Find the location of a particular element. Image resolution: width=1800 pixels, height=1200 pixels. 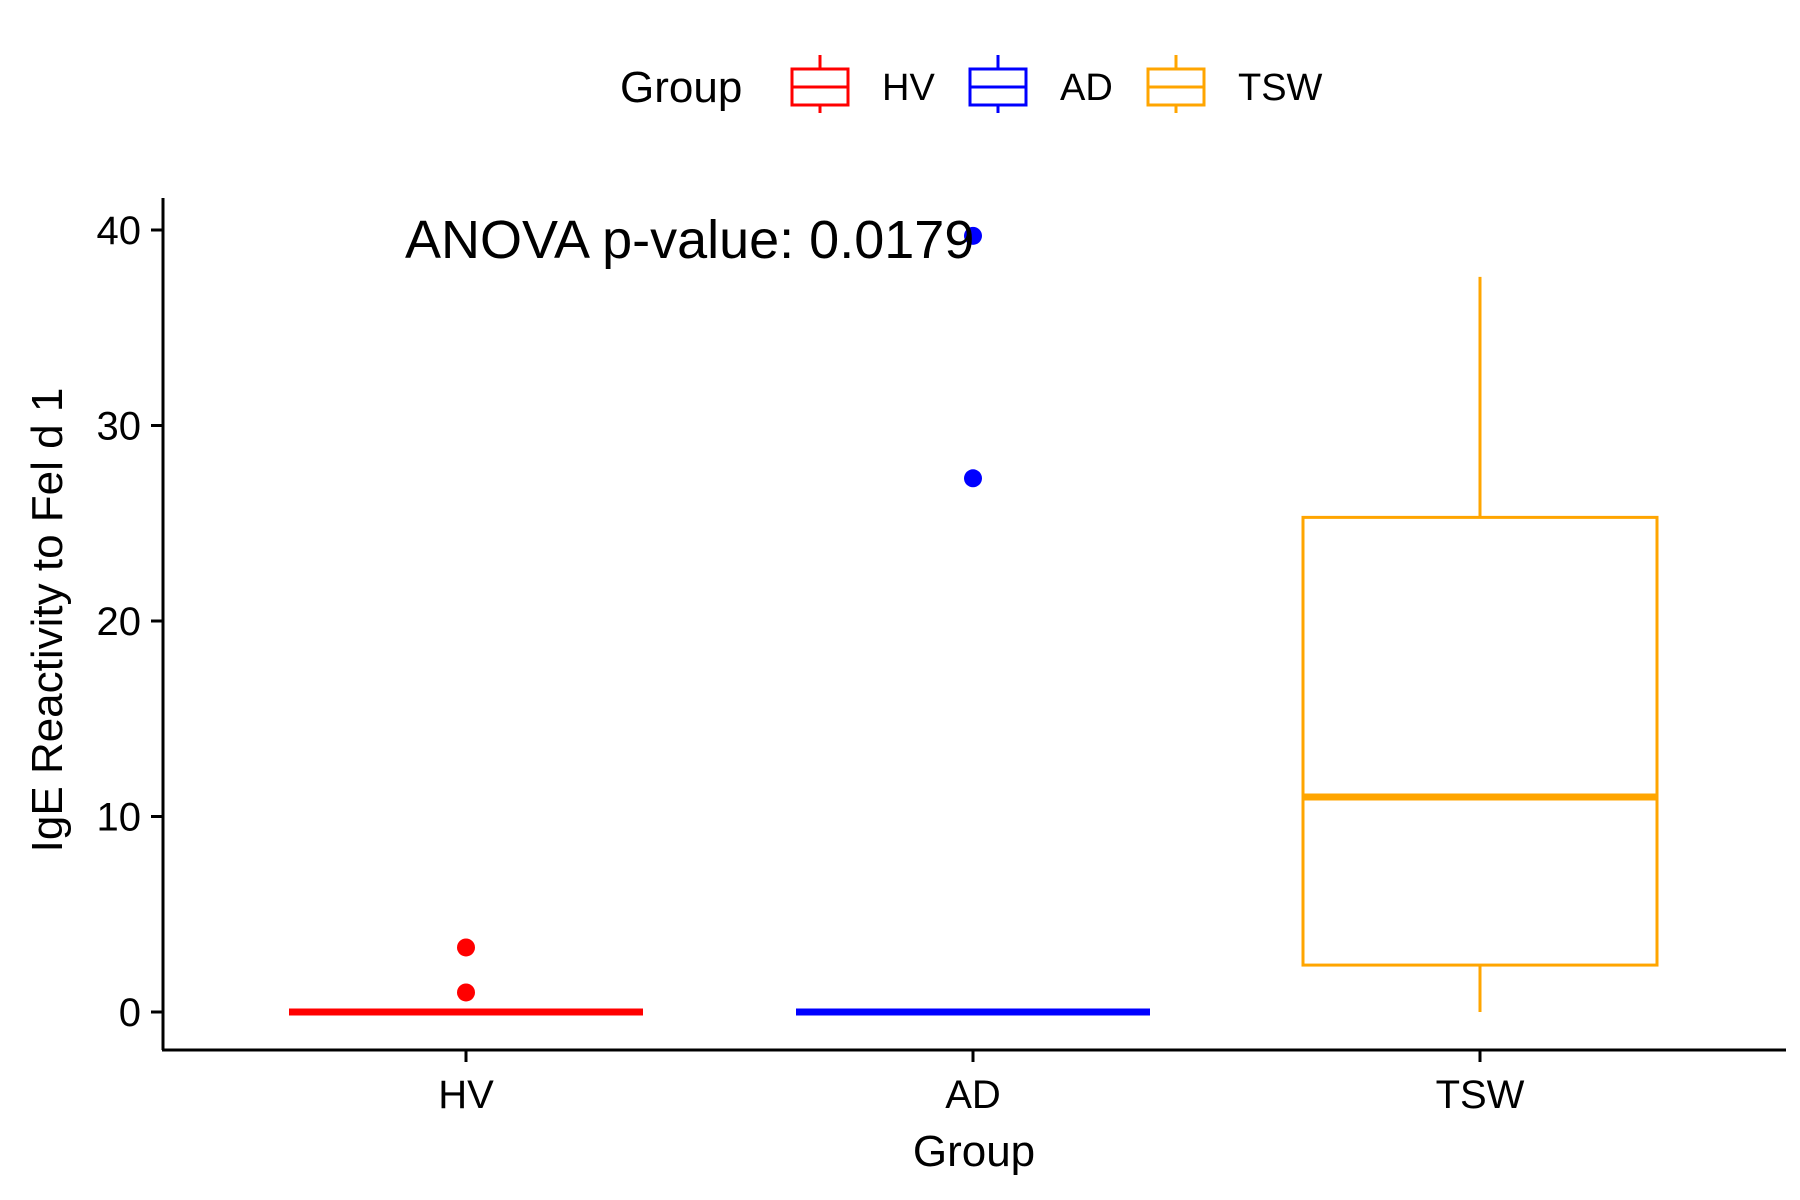

legend-item-hv: HV is located at coordinates (862, 84).